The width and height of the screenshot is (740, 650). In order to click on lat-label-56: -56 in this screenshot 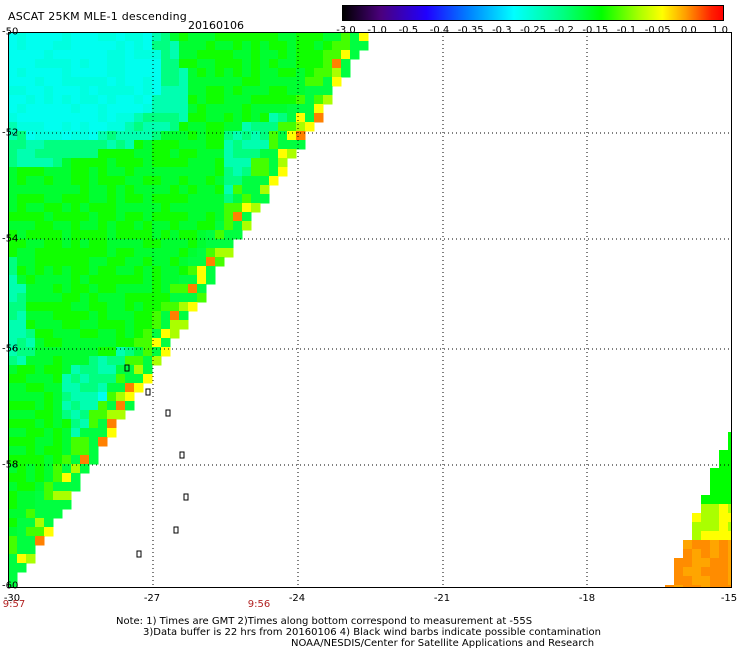, I will do `click(10, 349)`.